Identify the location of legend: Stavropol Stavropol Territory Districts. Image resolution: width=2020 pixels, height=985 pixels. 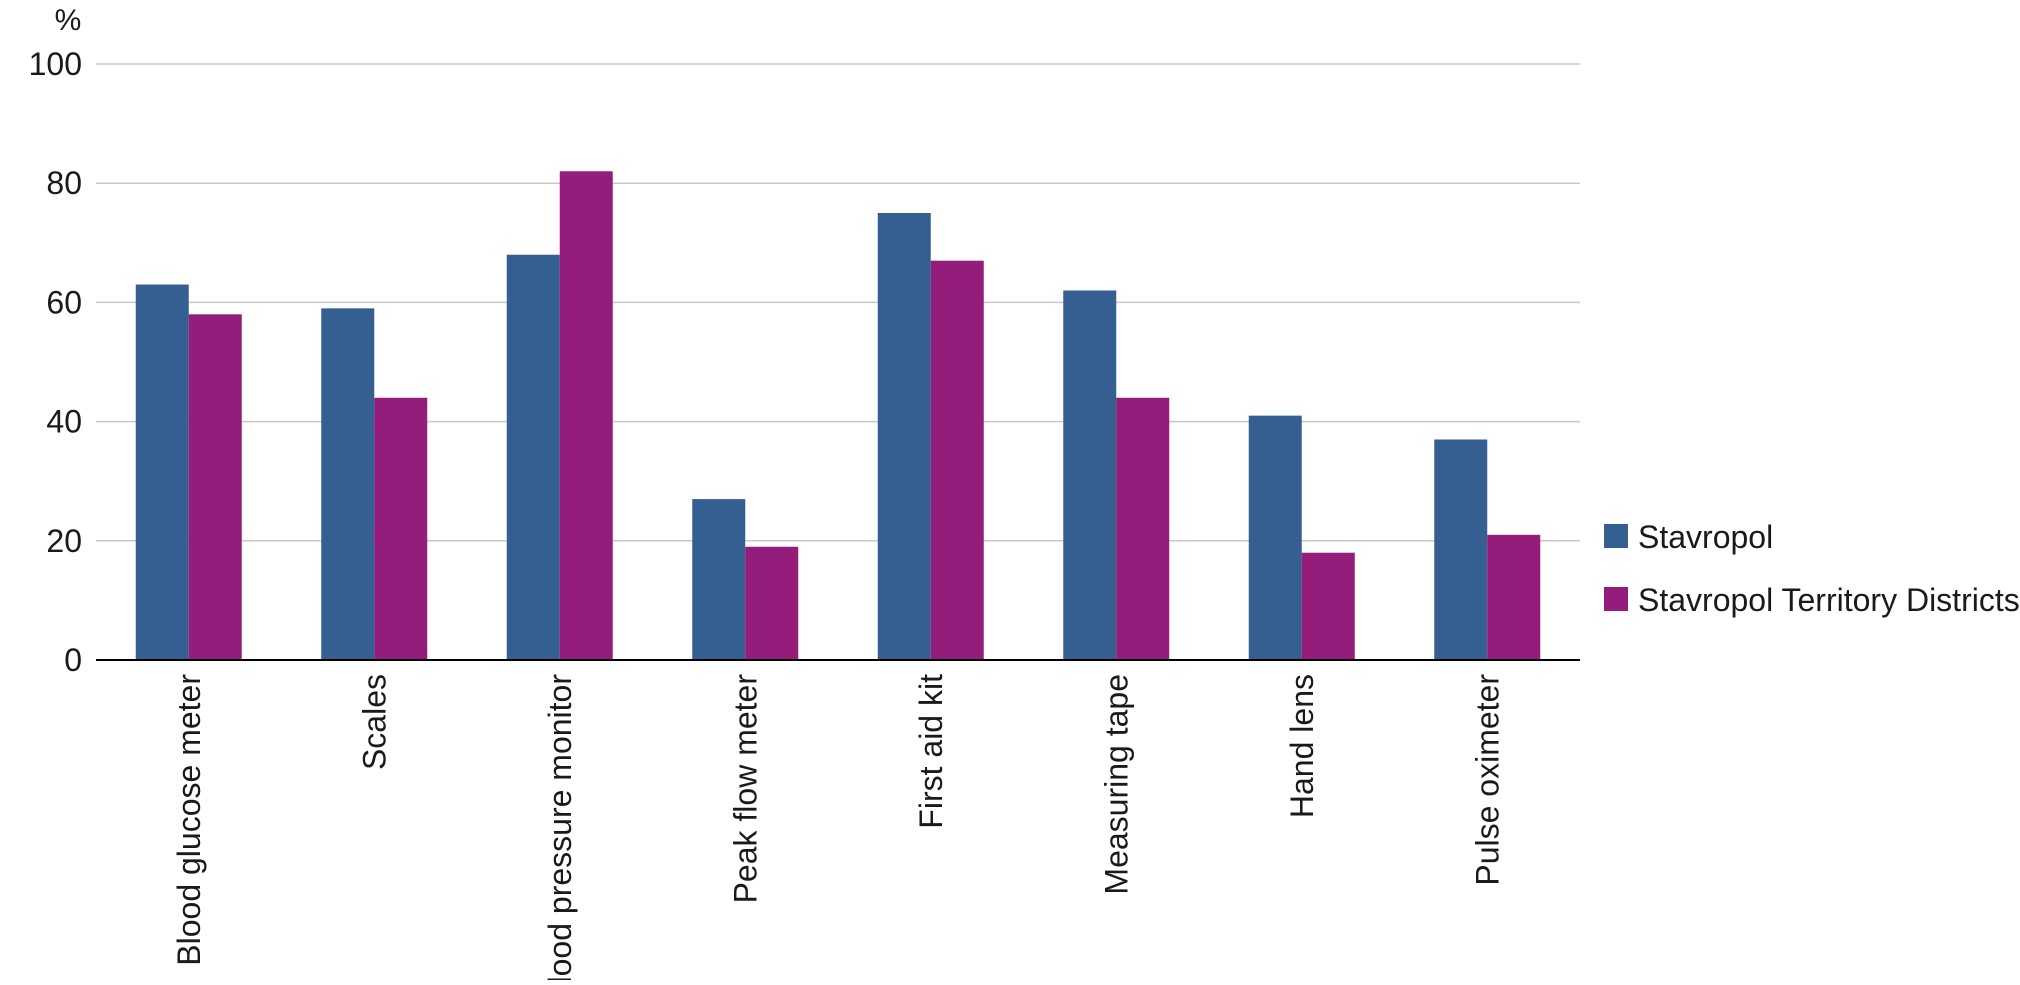
(1812, 568).